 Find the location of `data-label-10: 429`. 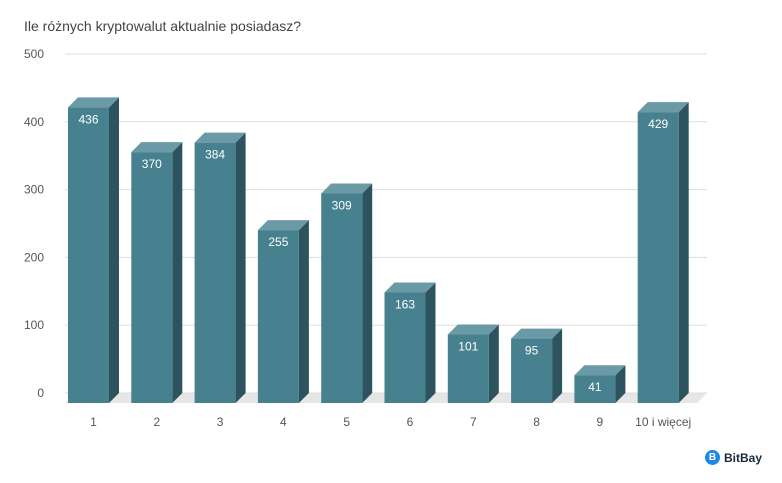

data-label-10: 429 is located at coordinates (658, 124).